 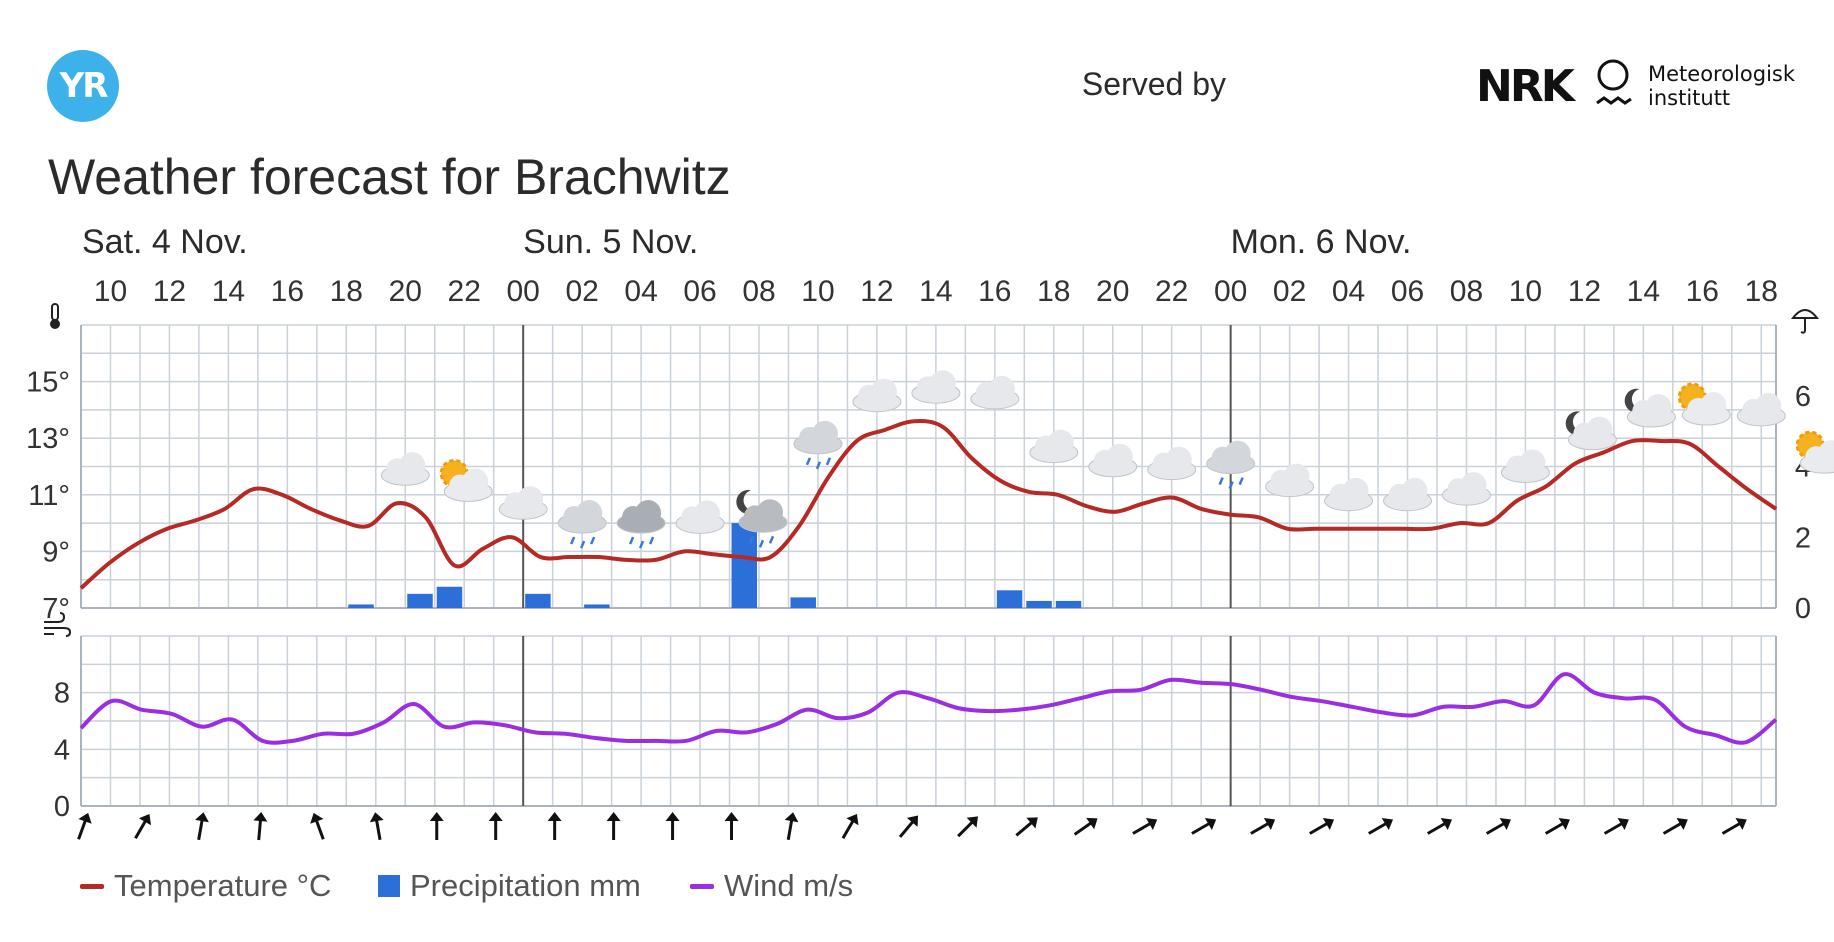 I want to click on temperature-tick-label: 9°, so click(x=56, y=552).